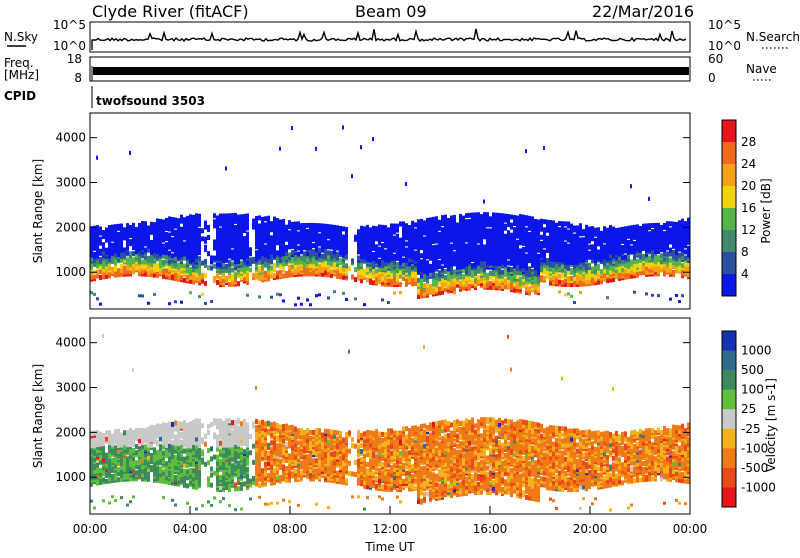 The height and width of the screenshot is (558, 800). What do you see at coordinates (745, 274) in the screenshot?
I see `power-colorbar-tick: 4` at bounding box center [745, 274].